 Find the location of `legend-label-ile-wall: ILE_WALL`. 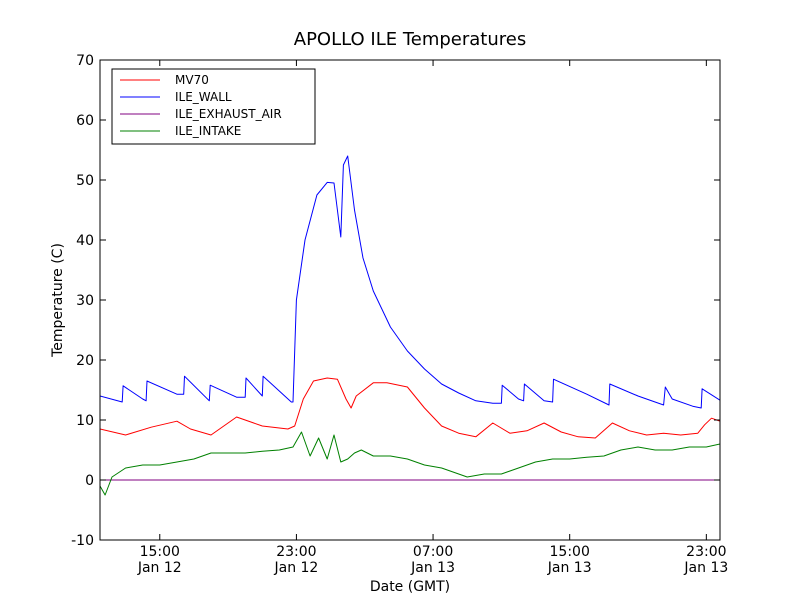

legend-label-ile-wall: ILE_WALL is located at coordinates (203, 97).